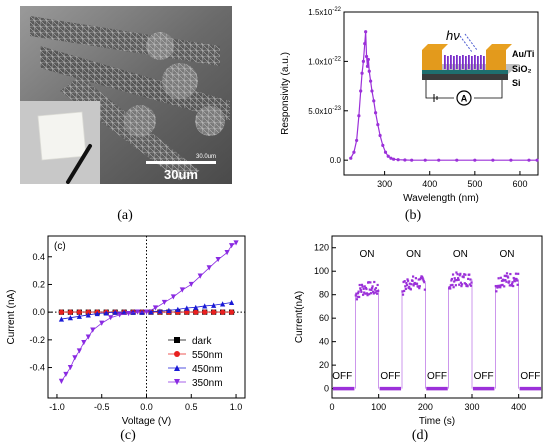 The width and height of the screenshot is (550, 448). Describe the element at coordinates (236, 407) in the screenshot. I see `x-tick-label: 1.0` at that location.